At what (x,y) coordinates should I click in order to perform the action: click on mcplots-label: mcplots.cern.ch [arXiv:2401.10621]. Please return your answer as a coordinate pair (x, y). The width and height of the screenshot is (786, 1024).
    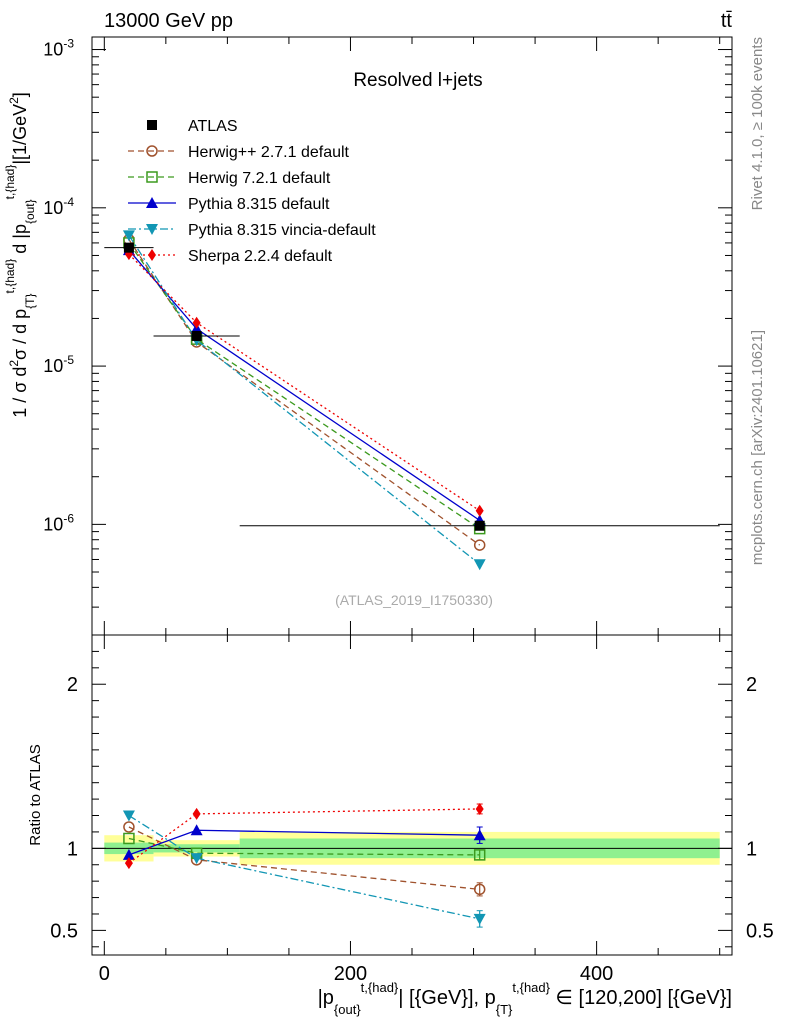
    Looking at the image, I should click on (757, 447).